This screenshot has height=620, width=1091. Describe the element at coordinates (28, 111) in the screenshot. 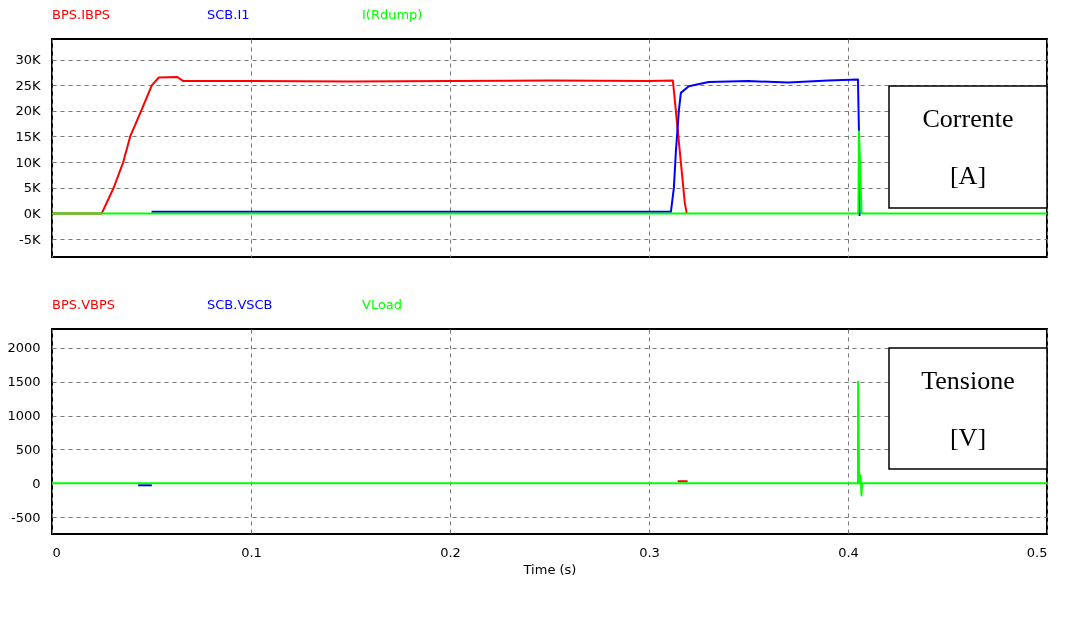

I see `y-tick-label: 20K` at that location.